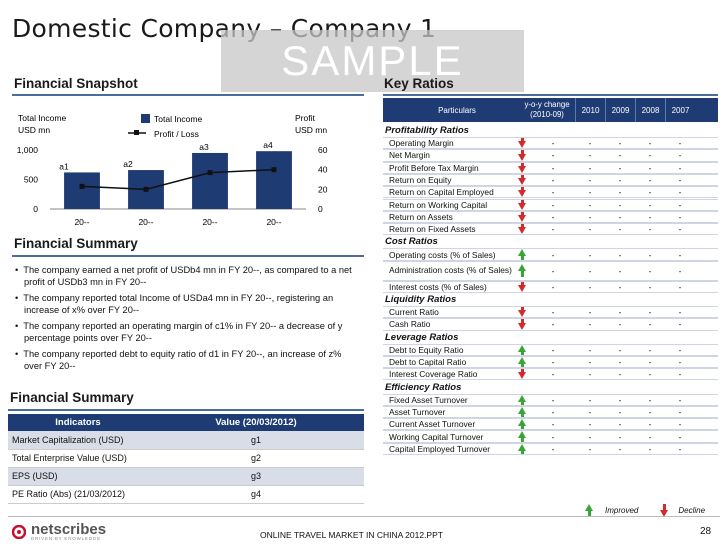 The image size is (728, 546). What do you see at coordinates (438, 286) in the screenshot?
I see `ratio-label: Interest costs (% of Sales)` at bounding box center [438, 286].